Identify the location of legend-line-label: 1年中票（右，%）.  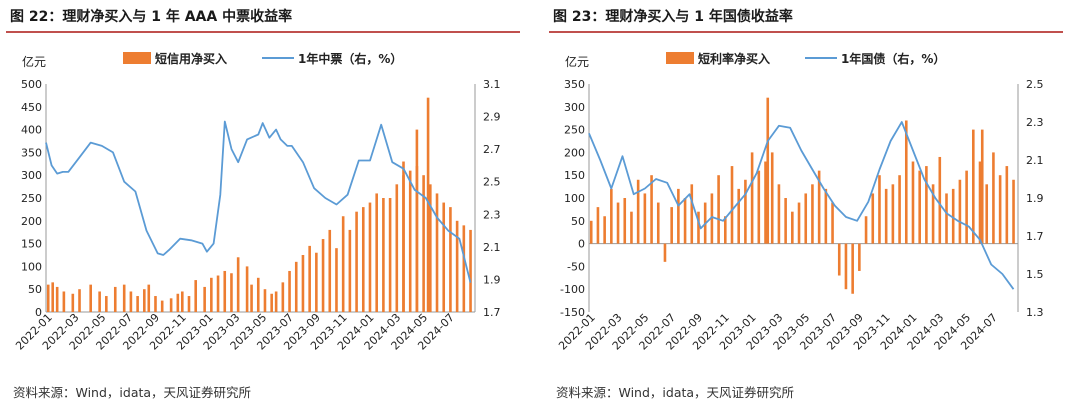
(350, 58).